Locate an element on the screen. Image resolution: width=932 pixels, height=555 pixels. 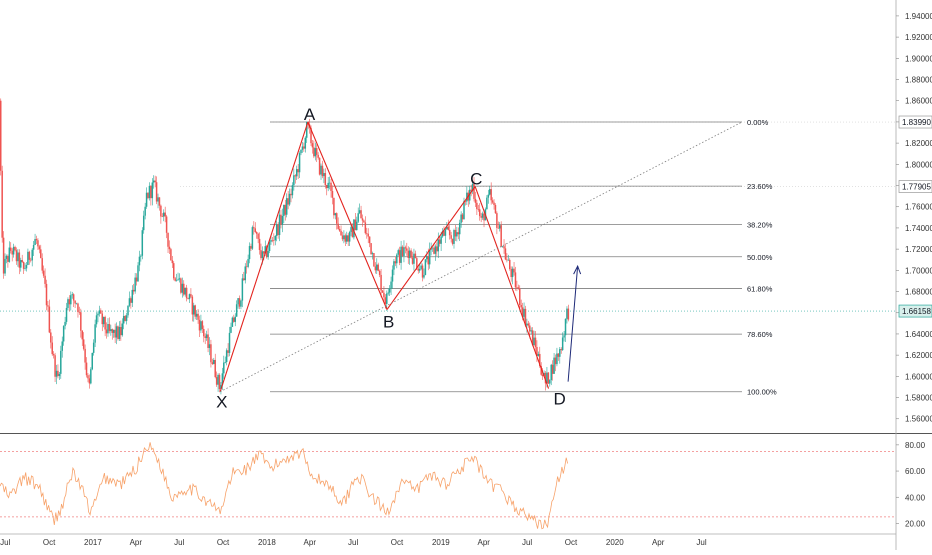
fib-level-label: 23.60% is located at coordinates (760, 186).